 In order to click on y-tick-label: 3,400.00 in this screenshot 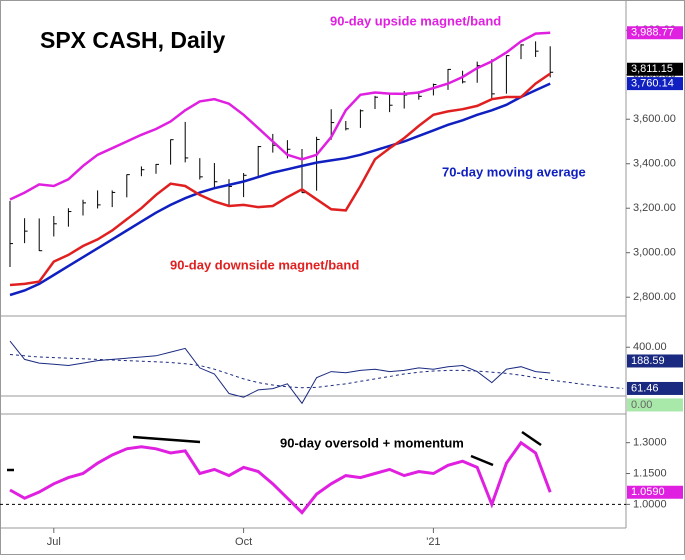, I will do `click(654, 164)`.